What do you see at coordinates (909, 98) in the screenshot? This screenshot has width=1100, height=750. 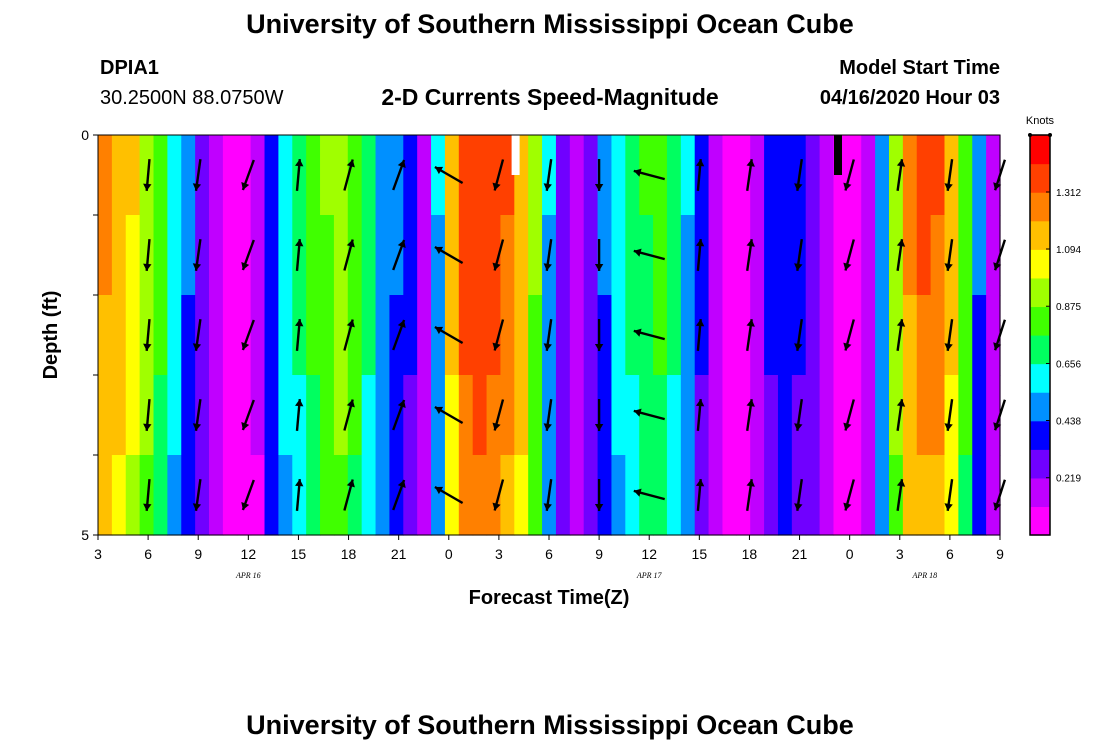 I see `model-start-value: 04/16/2020 Hour 03` at bounding box center [909, 98].